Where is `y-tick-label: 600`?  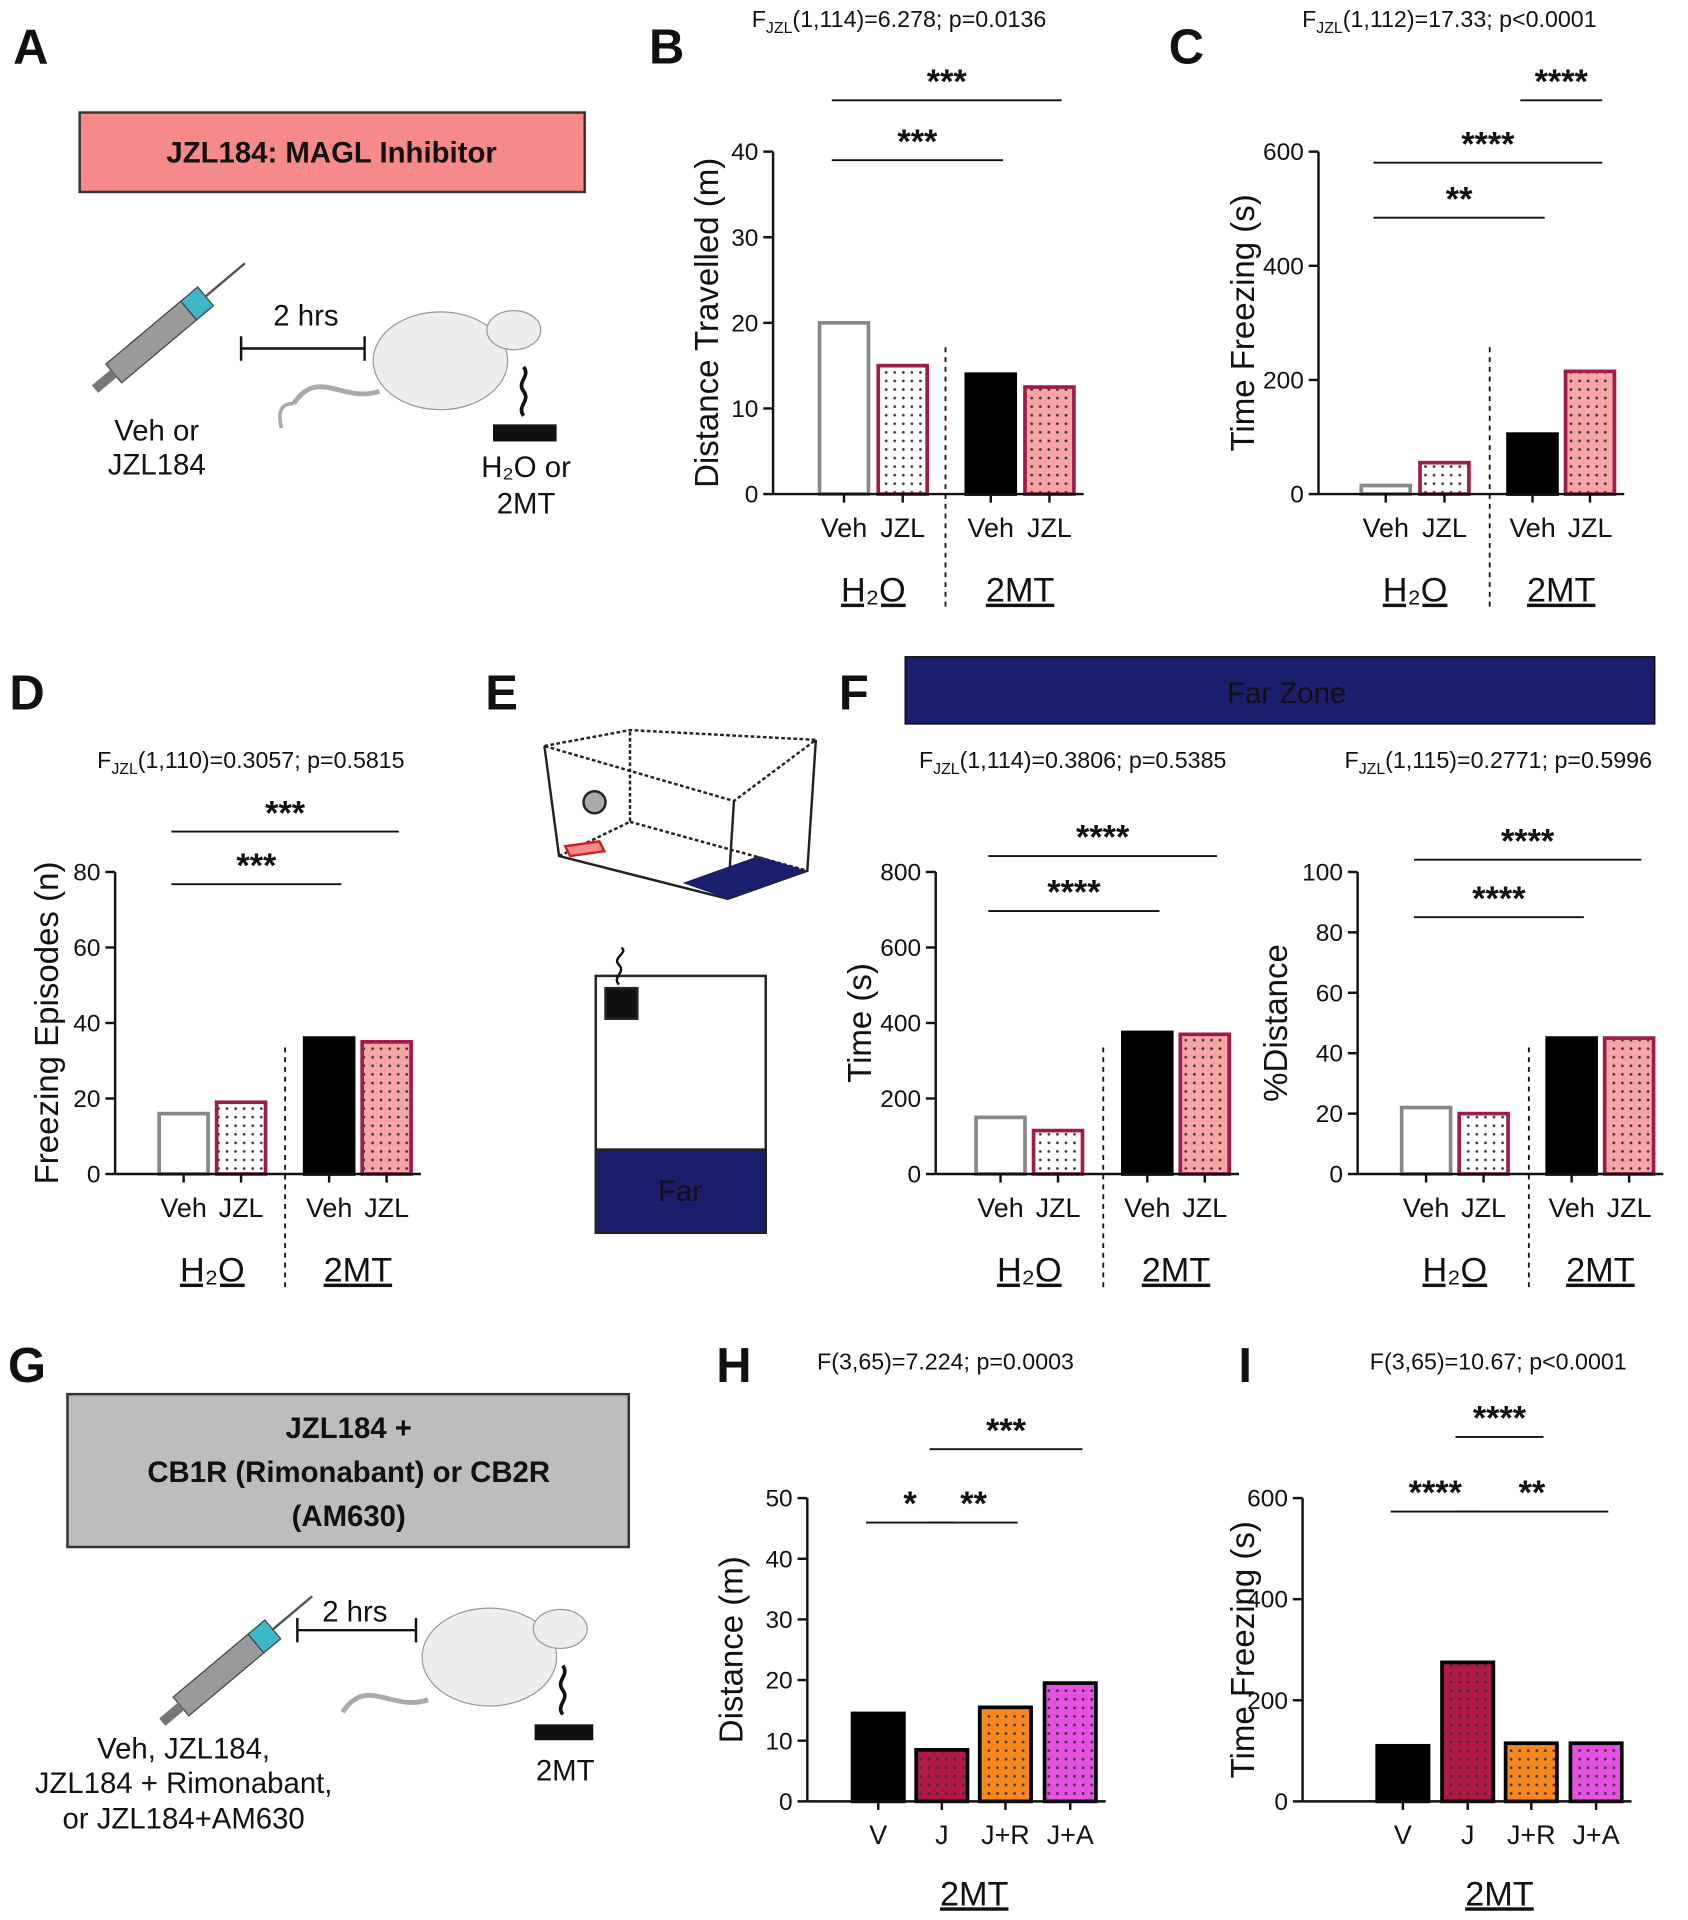 y-tick-label: 600 is located at coordinates (1267, 1499).